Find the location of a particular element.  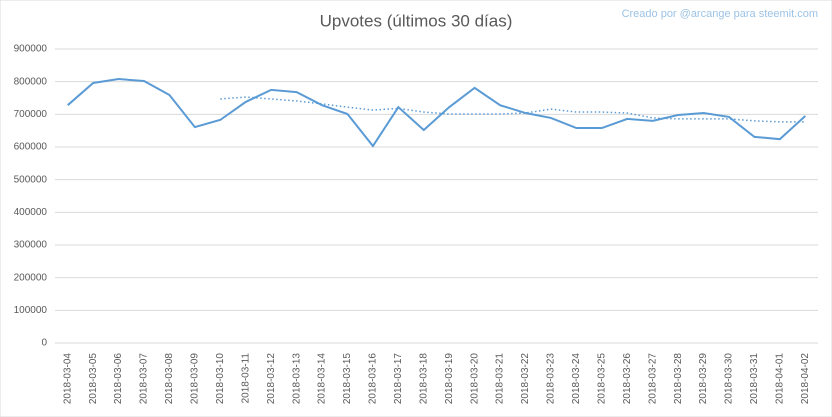

x-tick-label: 2018-03-07 is located at coordinates (144, 379).